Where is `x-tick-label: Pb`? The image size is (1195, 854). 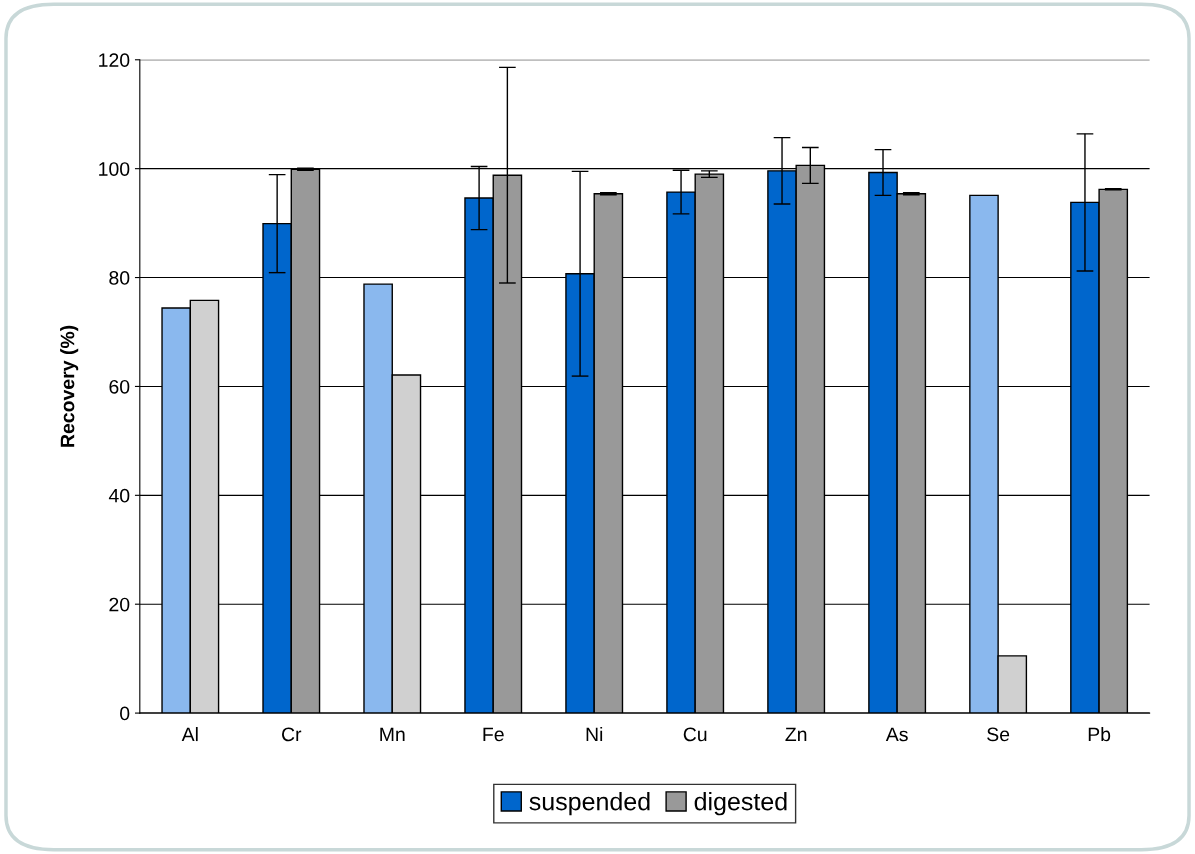 x-tick-label: Pb is located at coordinates (1099, 734).